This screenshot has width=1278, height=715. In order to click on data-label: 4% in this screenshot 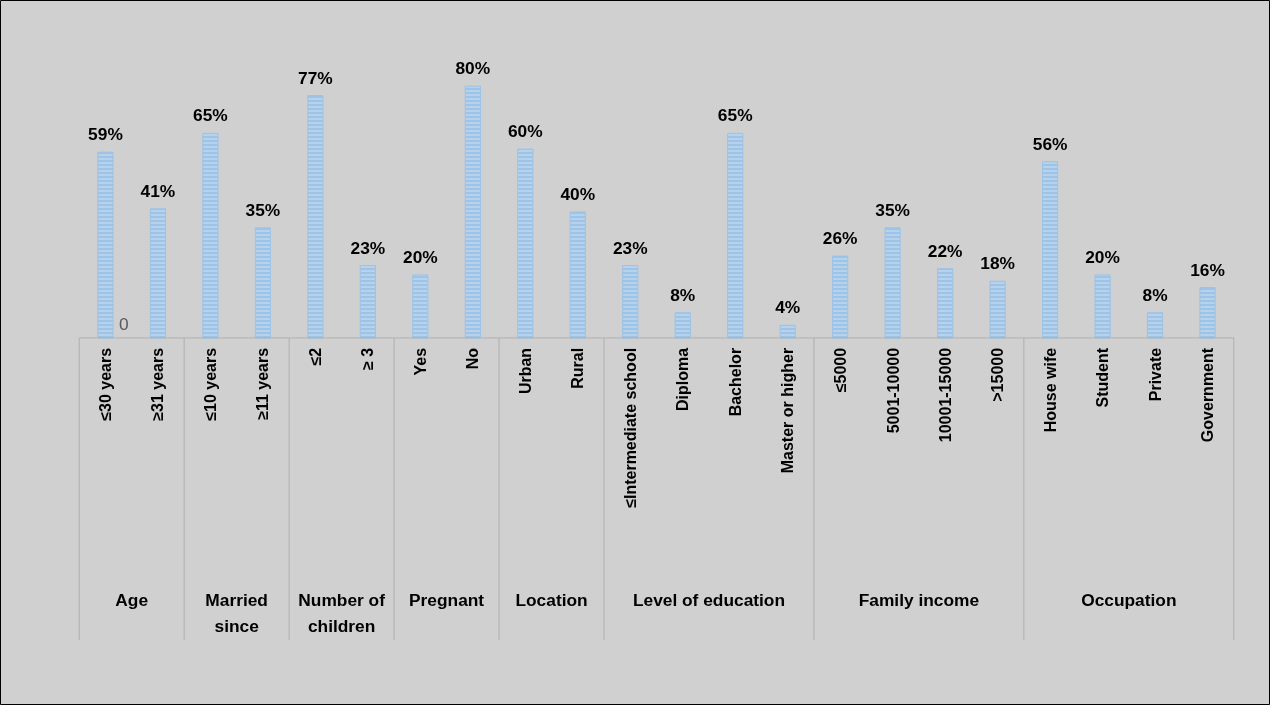, I will do `click(788, 307)`.